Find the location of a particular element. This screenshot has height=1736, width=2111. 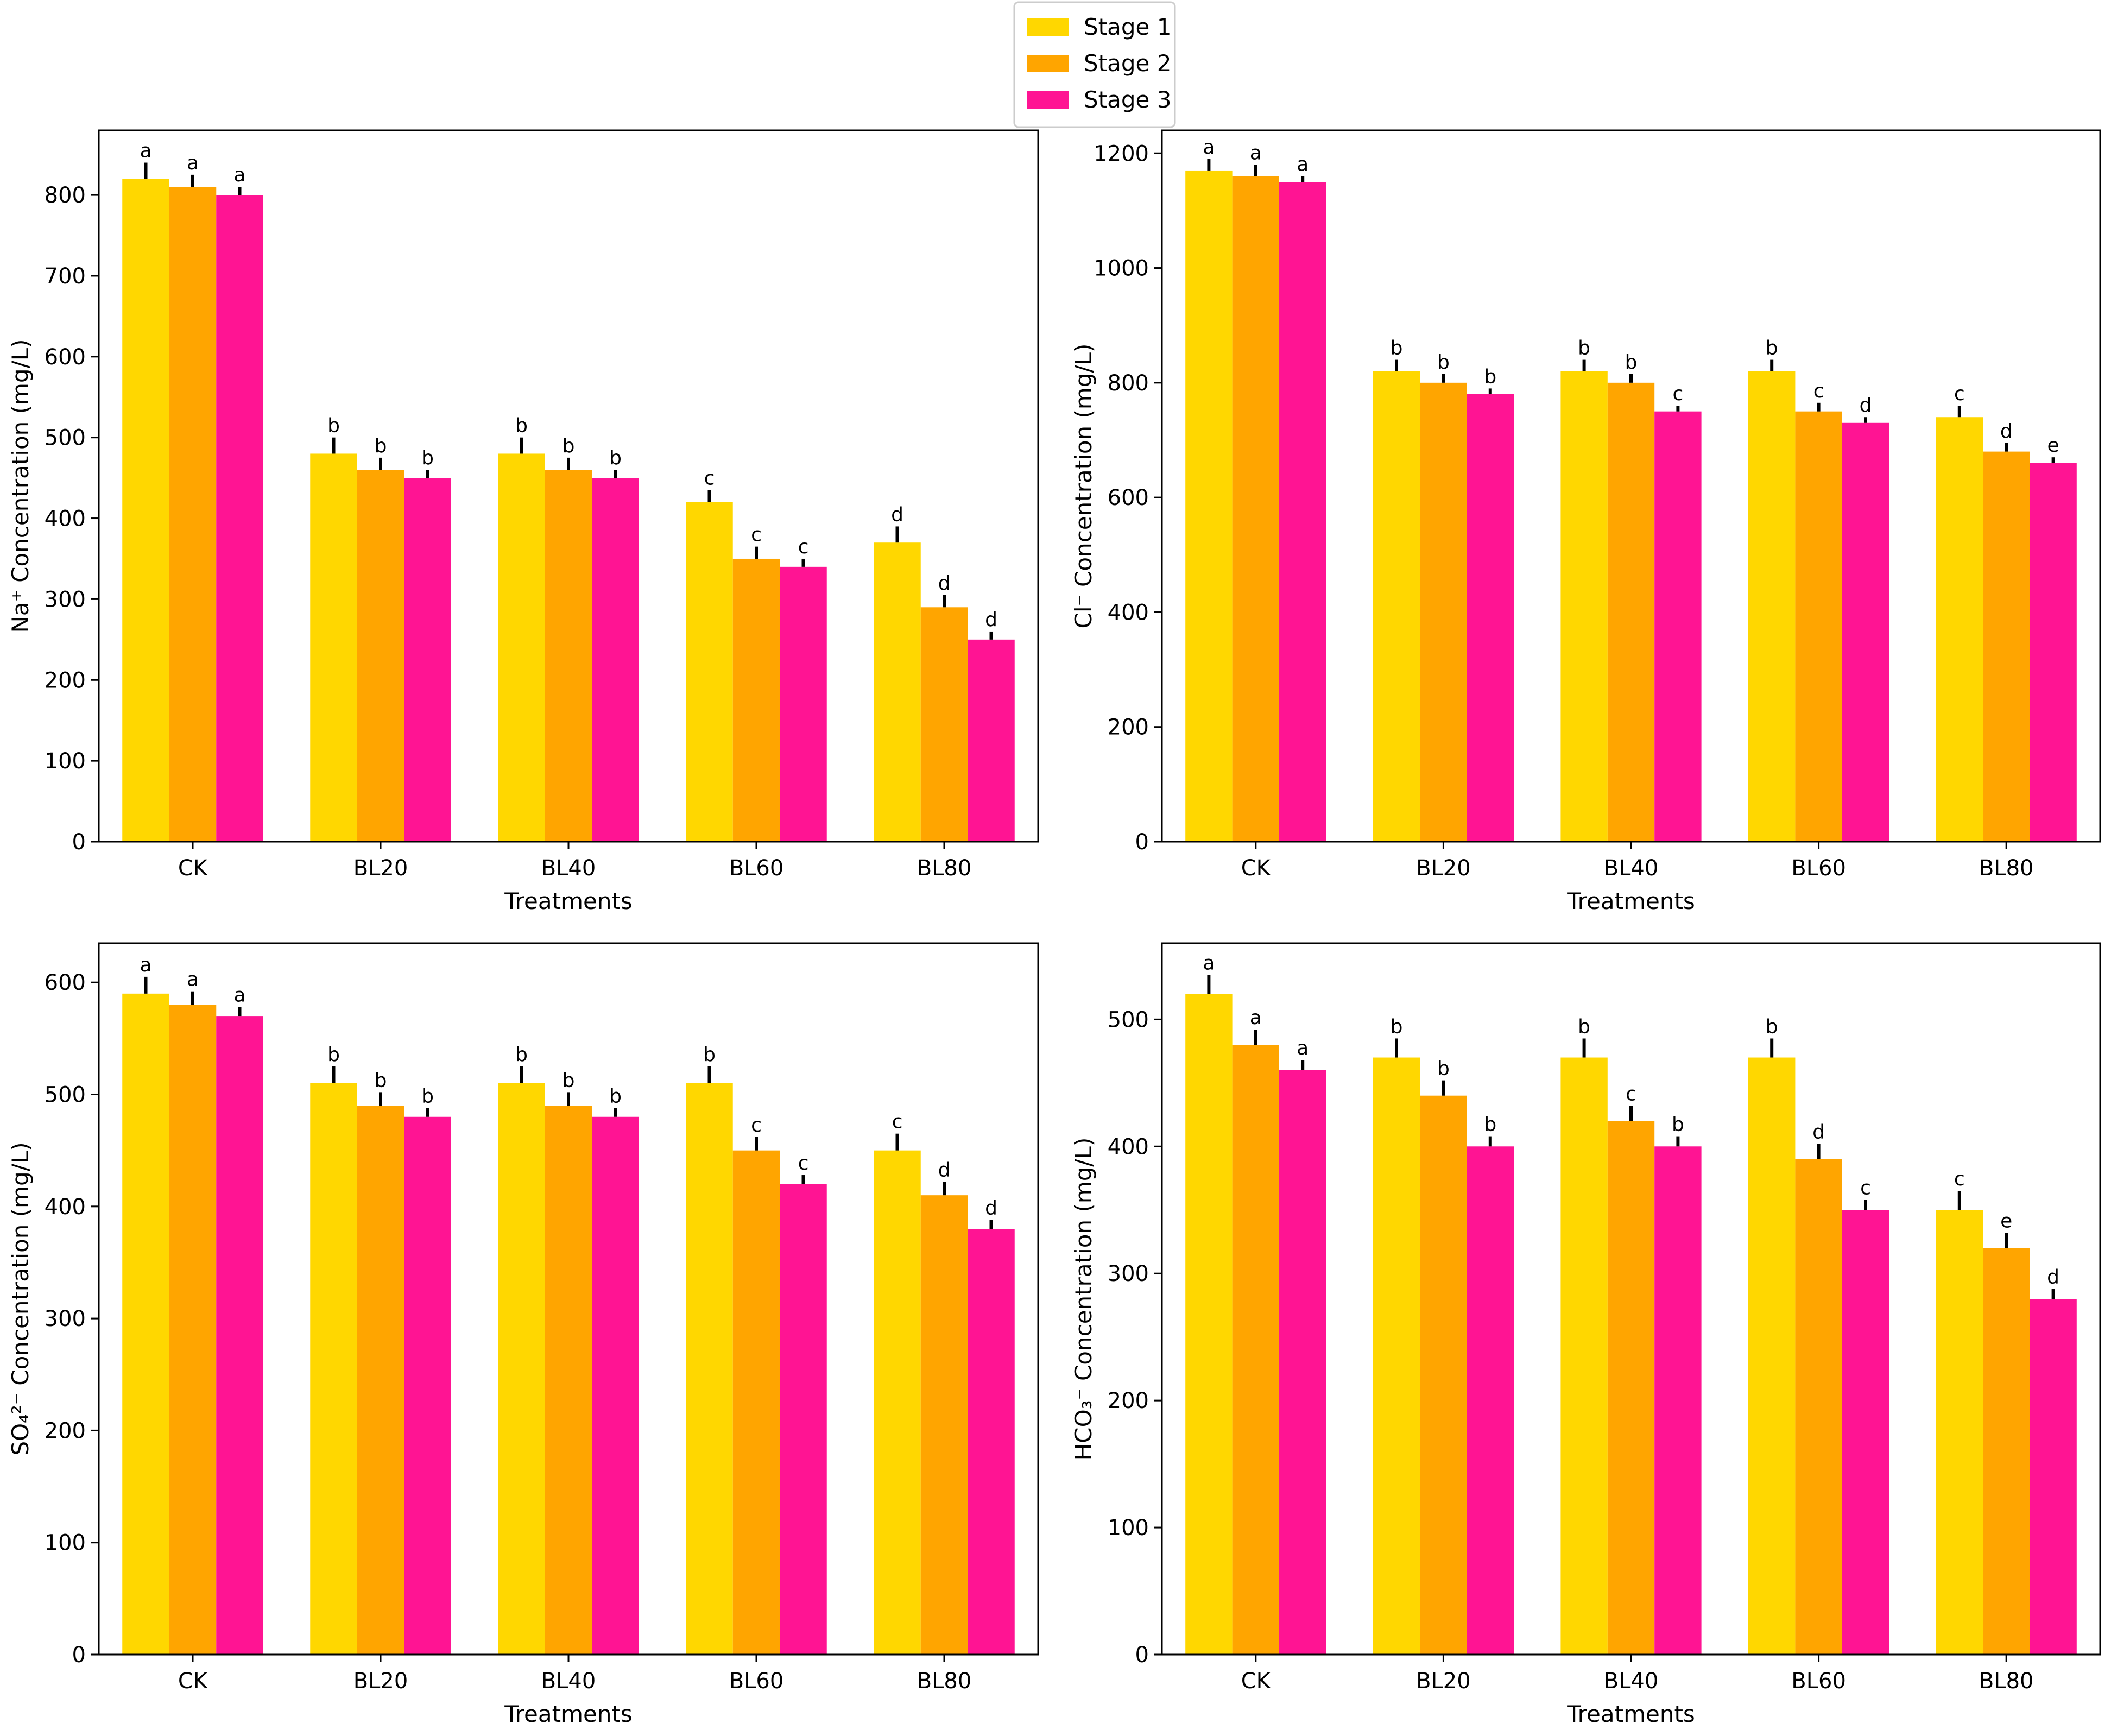

legend-label: Stage 2 is located at coordinates (1127, 63).